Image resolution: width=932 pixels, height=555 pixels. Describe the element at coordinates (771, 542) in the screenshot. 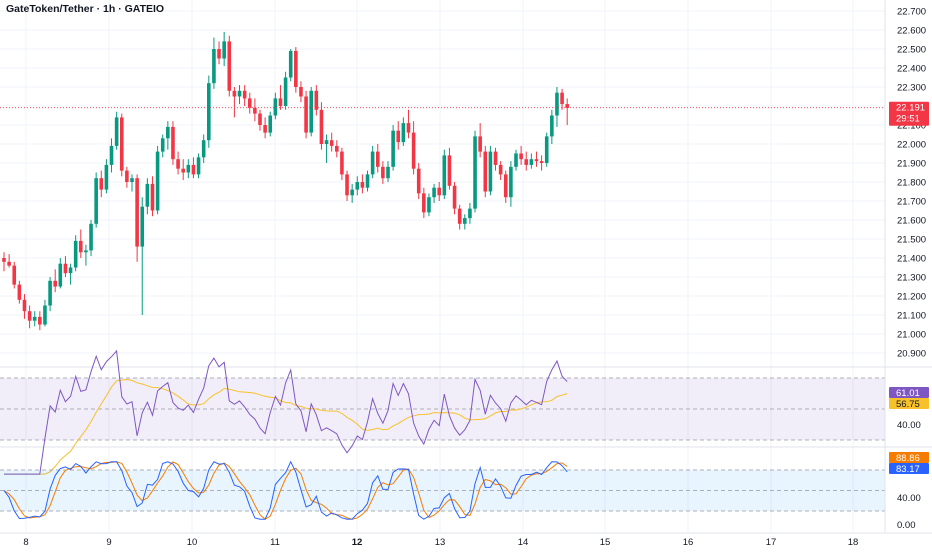

I see `time-axis-label: 17` at that location.